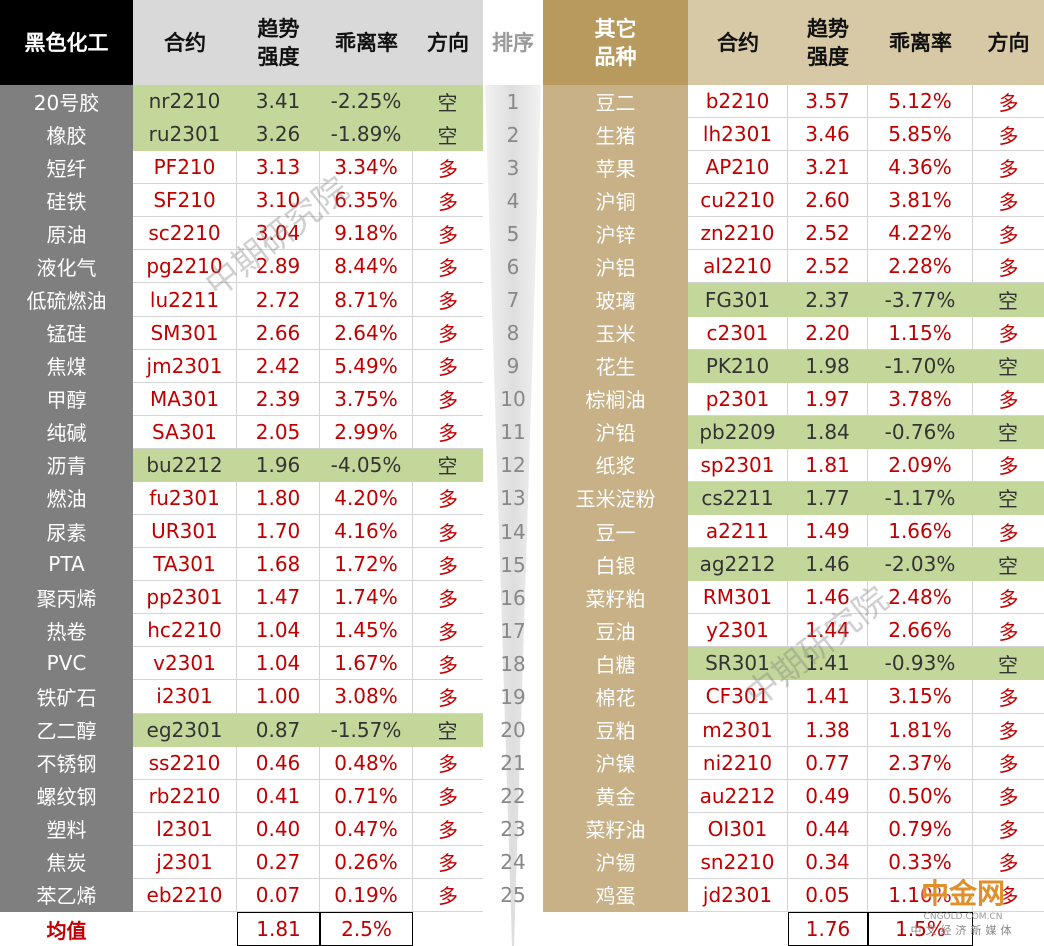 Image resolution: width=1044 pixels, height=946 pixels. Describe the element at coordinates (920, 763) in the screenshot. I see `deviation: 2.37%` at that location.